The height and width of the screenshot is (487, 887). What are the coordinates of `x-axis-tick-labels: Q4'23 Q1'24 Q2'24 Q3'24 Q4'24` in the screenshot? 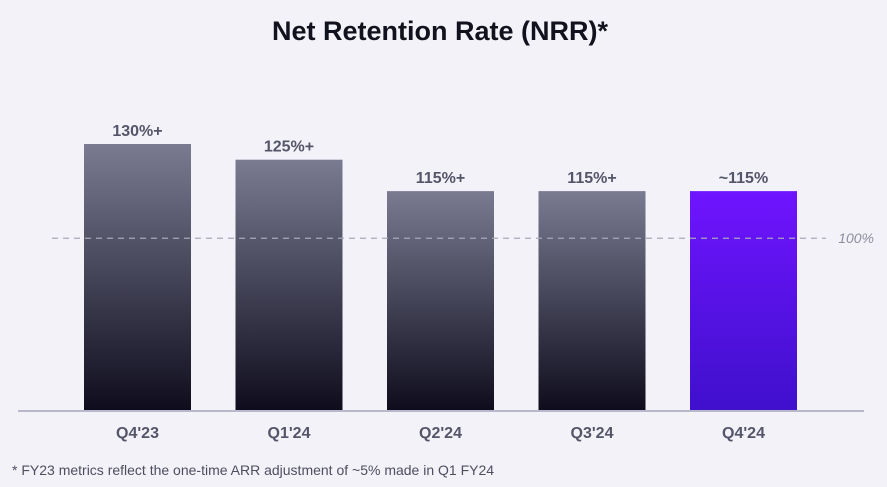 It's located at (440, 433).